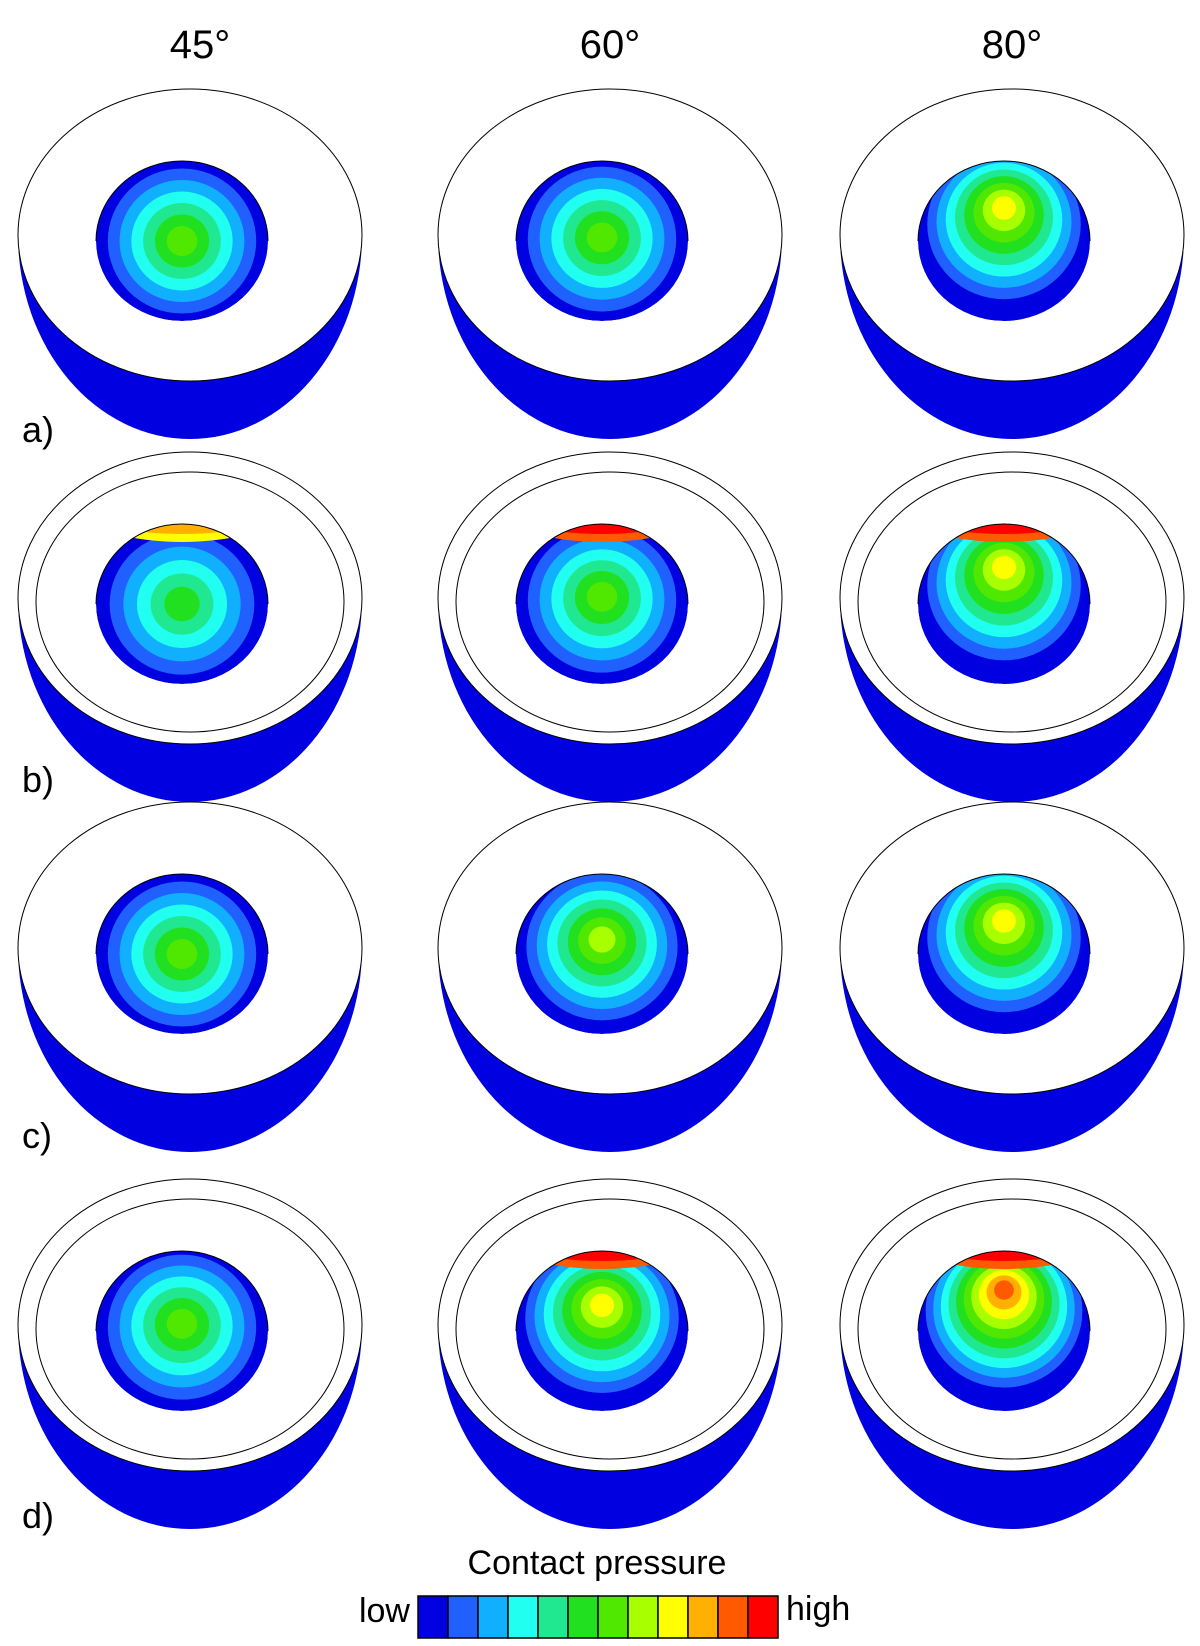 The width and height of the screenshot is (1200, 1646). I want to click on legend-low: low, so click(384, 1611).